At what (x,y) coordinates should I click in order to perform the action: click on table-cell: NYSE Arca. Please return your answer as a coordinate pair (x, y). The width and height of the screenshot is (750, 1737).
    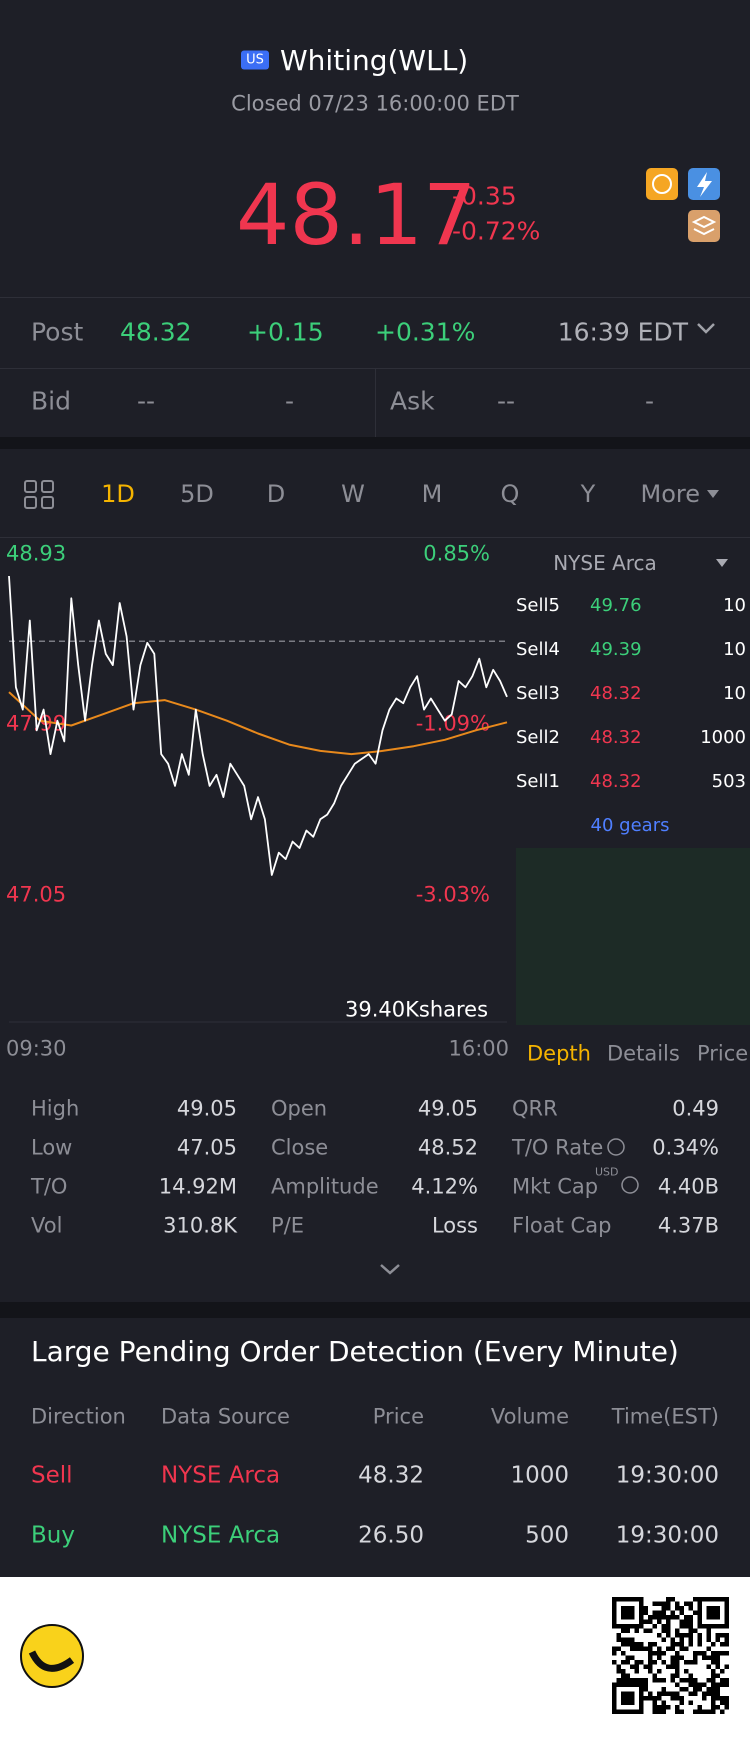
    Looking at the image, I should click on (221, 1475).